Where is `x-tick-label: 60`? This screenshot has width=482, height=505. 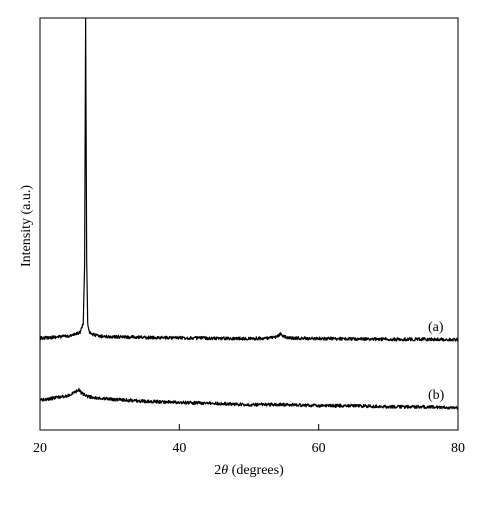 x-tick-label: 60 is located at coordinates (319, 448).